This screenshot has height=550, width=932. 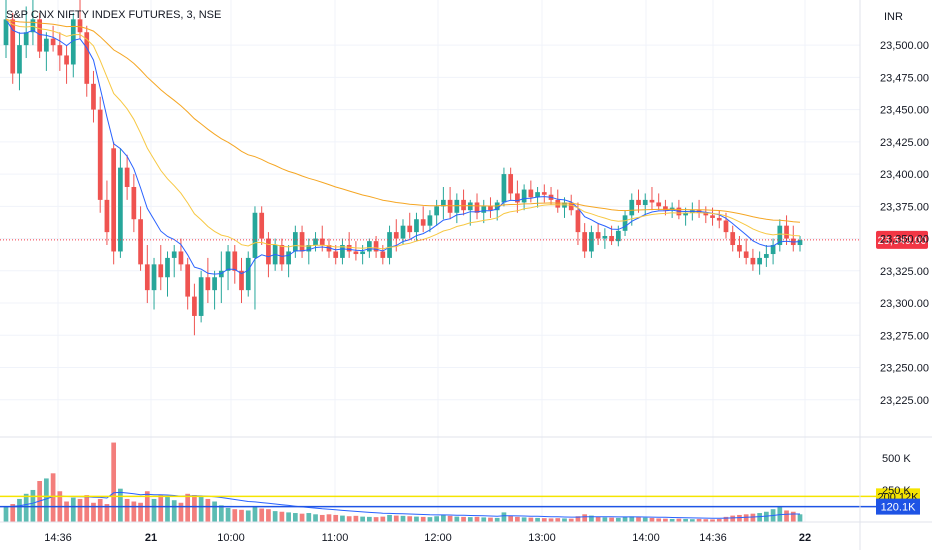 I want to click on last-price-text: 23,349.00, so click(x=902, y=241).